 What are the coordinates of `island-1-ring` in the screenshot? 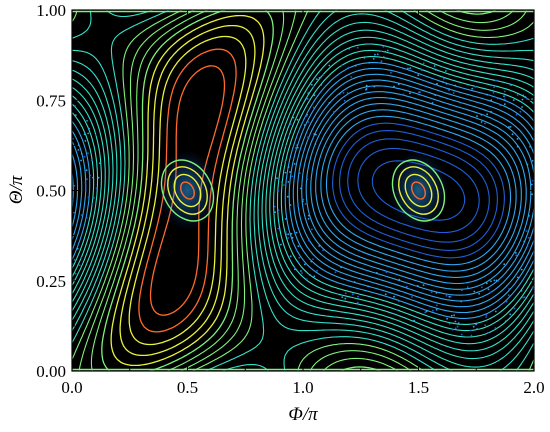 It's located at (187, 190).